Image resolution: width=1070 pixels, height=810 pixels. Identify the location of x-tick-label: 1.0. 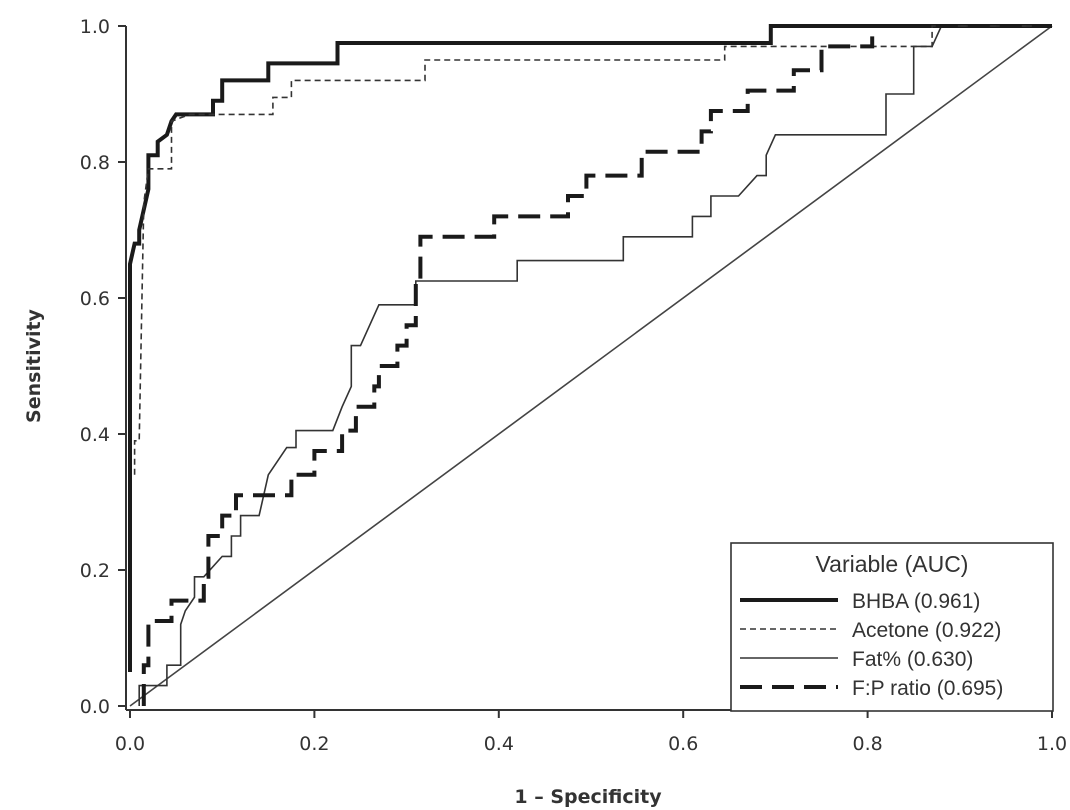
(1052, 744).